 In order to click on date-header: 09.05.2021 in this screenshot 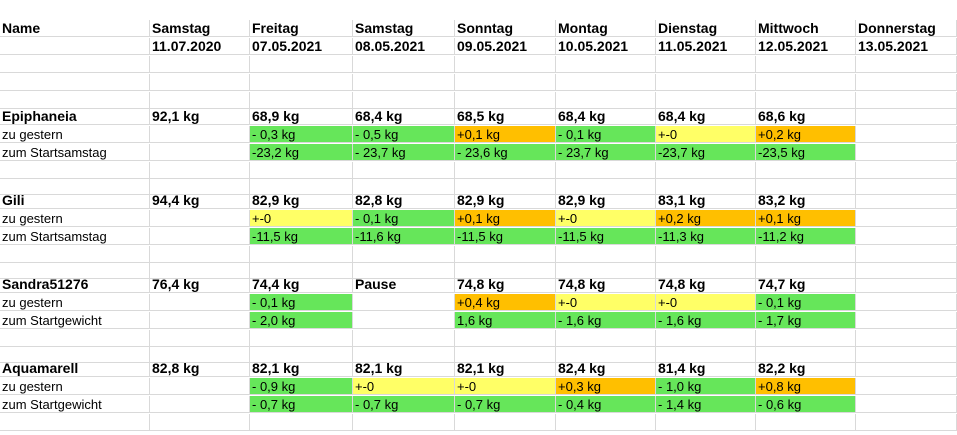, I will do `click(505, 46)`.